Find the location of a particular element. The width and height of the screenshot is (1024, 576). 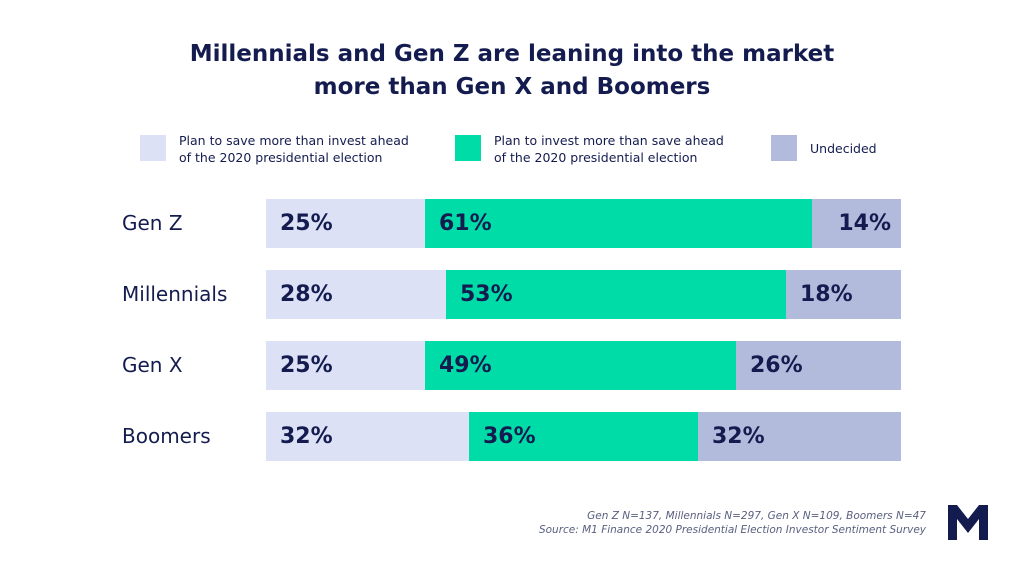

data-label-boomers-2: 32% is located at coordinates (738, 436).